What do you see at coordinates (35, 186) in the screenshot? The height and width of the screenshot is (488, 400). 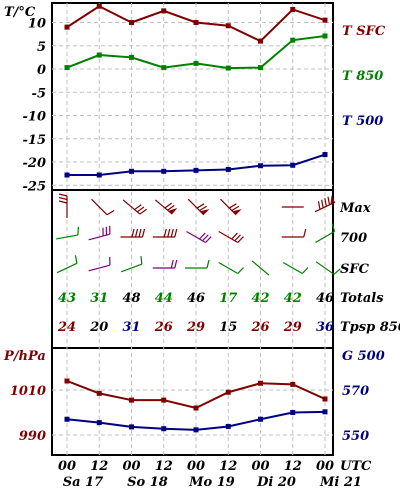 I see `temperature-tick-label: -25` at bounding box center [35, 186].